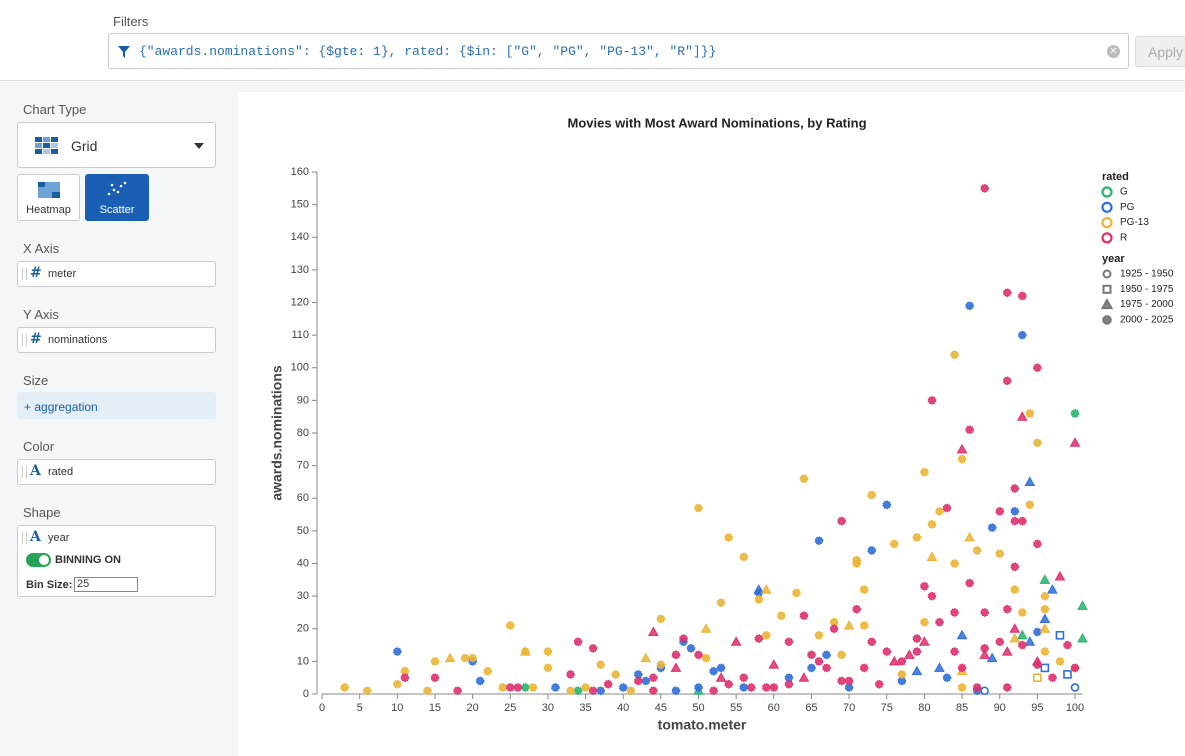  What do you see at coordinates (1107, 274) in the screenshot?
I see `legend-marker` at bounding box center [1107, 274].